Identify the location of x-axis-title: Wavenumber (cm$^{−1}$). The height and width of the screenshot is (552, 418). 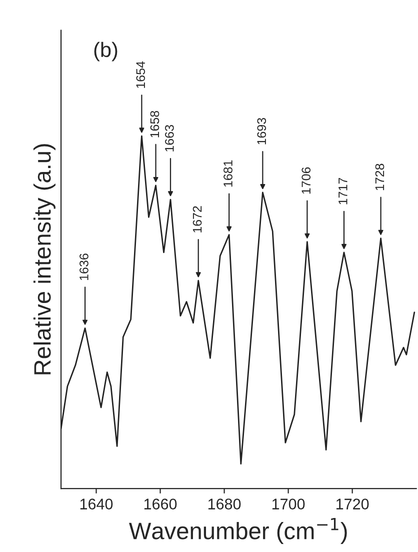
(237, 531).